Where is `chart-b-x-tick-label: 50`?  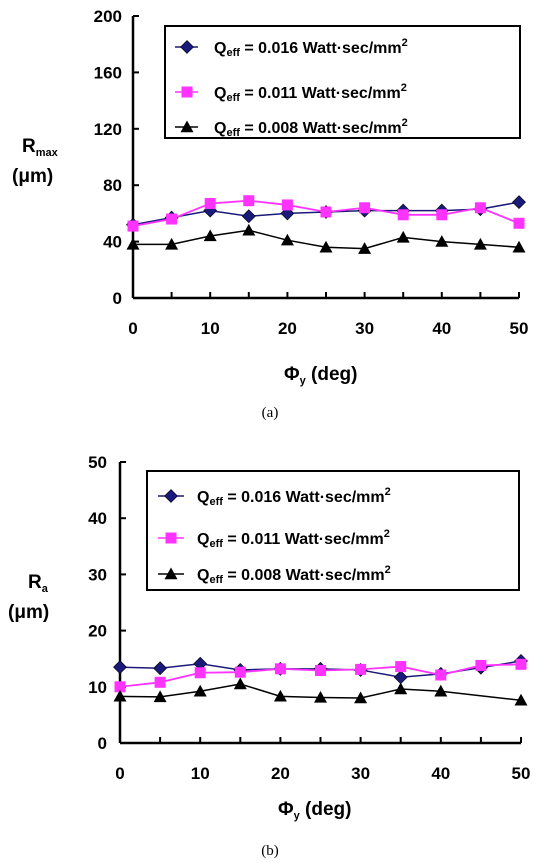
chart-b-x-tick-label: 50 is located at coordinates (521, 773).